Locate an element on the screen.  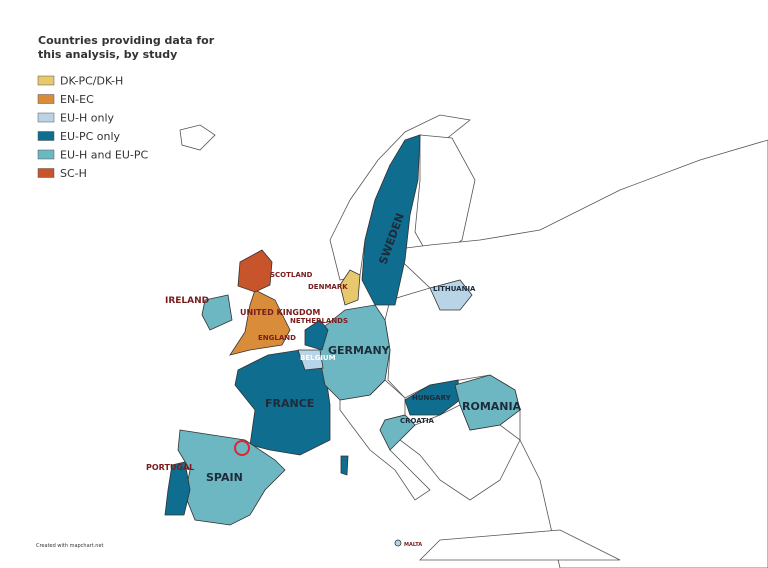
malta is located at coordinates (398, 543).